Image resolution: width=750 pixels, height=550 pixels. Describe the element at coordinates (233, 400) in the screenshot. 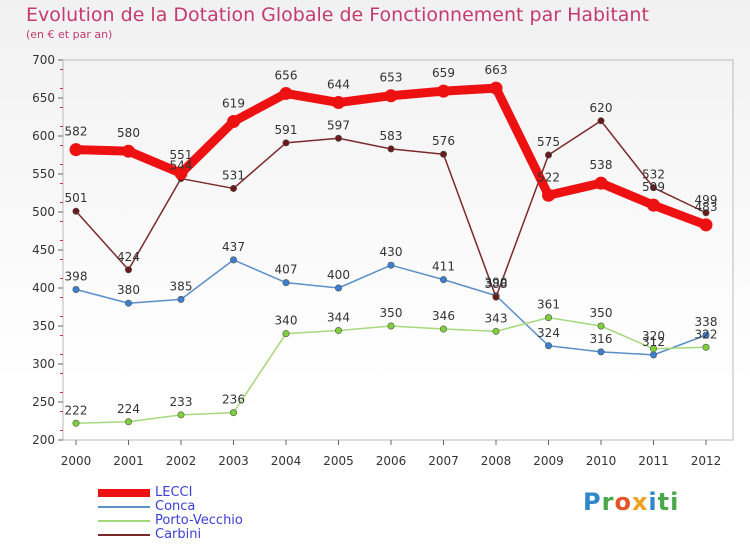

I see `data-label-porto-vecchio: 236` at that location.